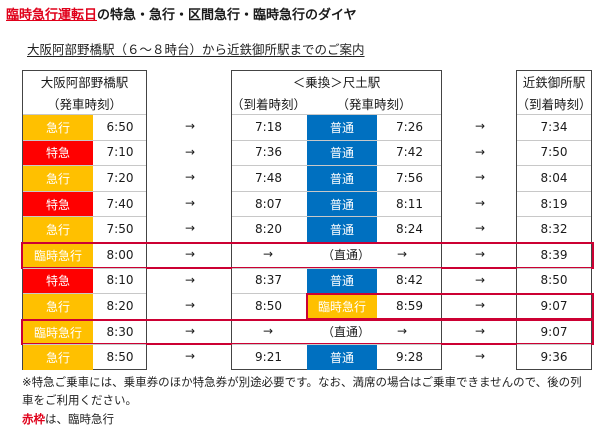 This screenshot has height=429, width=600. Describe the element at coordinates (268, 126) in the screenshot. I see `shakudo-arrival-time: 7:18` at that location.